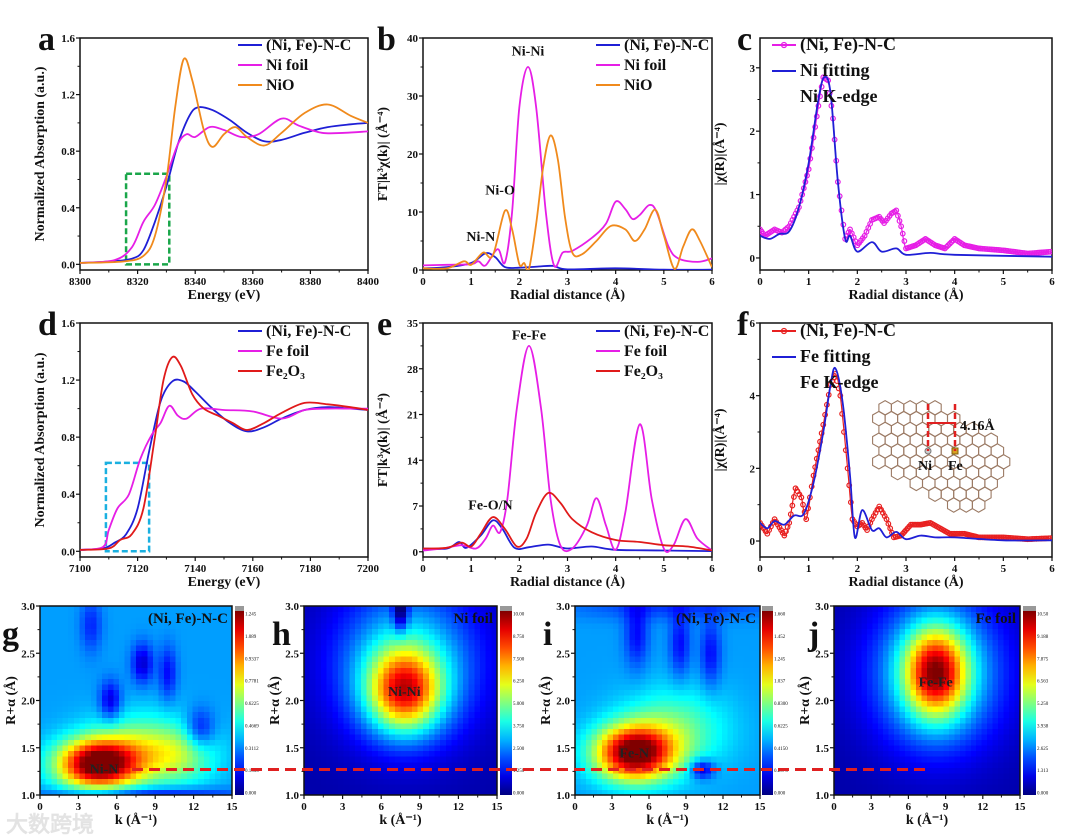  I want to click on data-point, so click(904, 241).